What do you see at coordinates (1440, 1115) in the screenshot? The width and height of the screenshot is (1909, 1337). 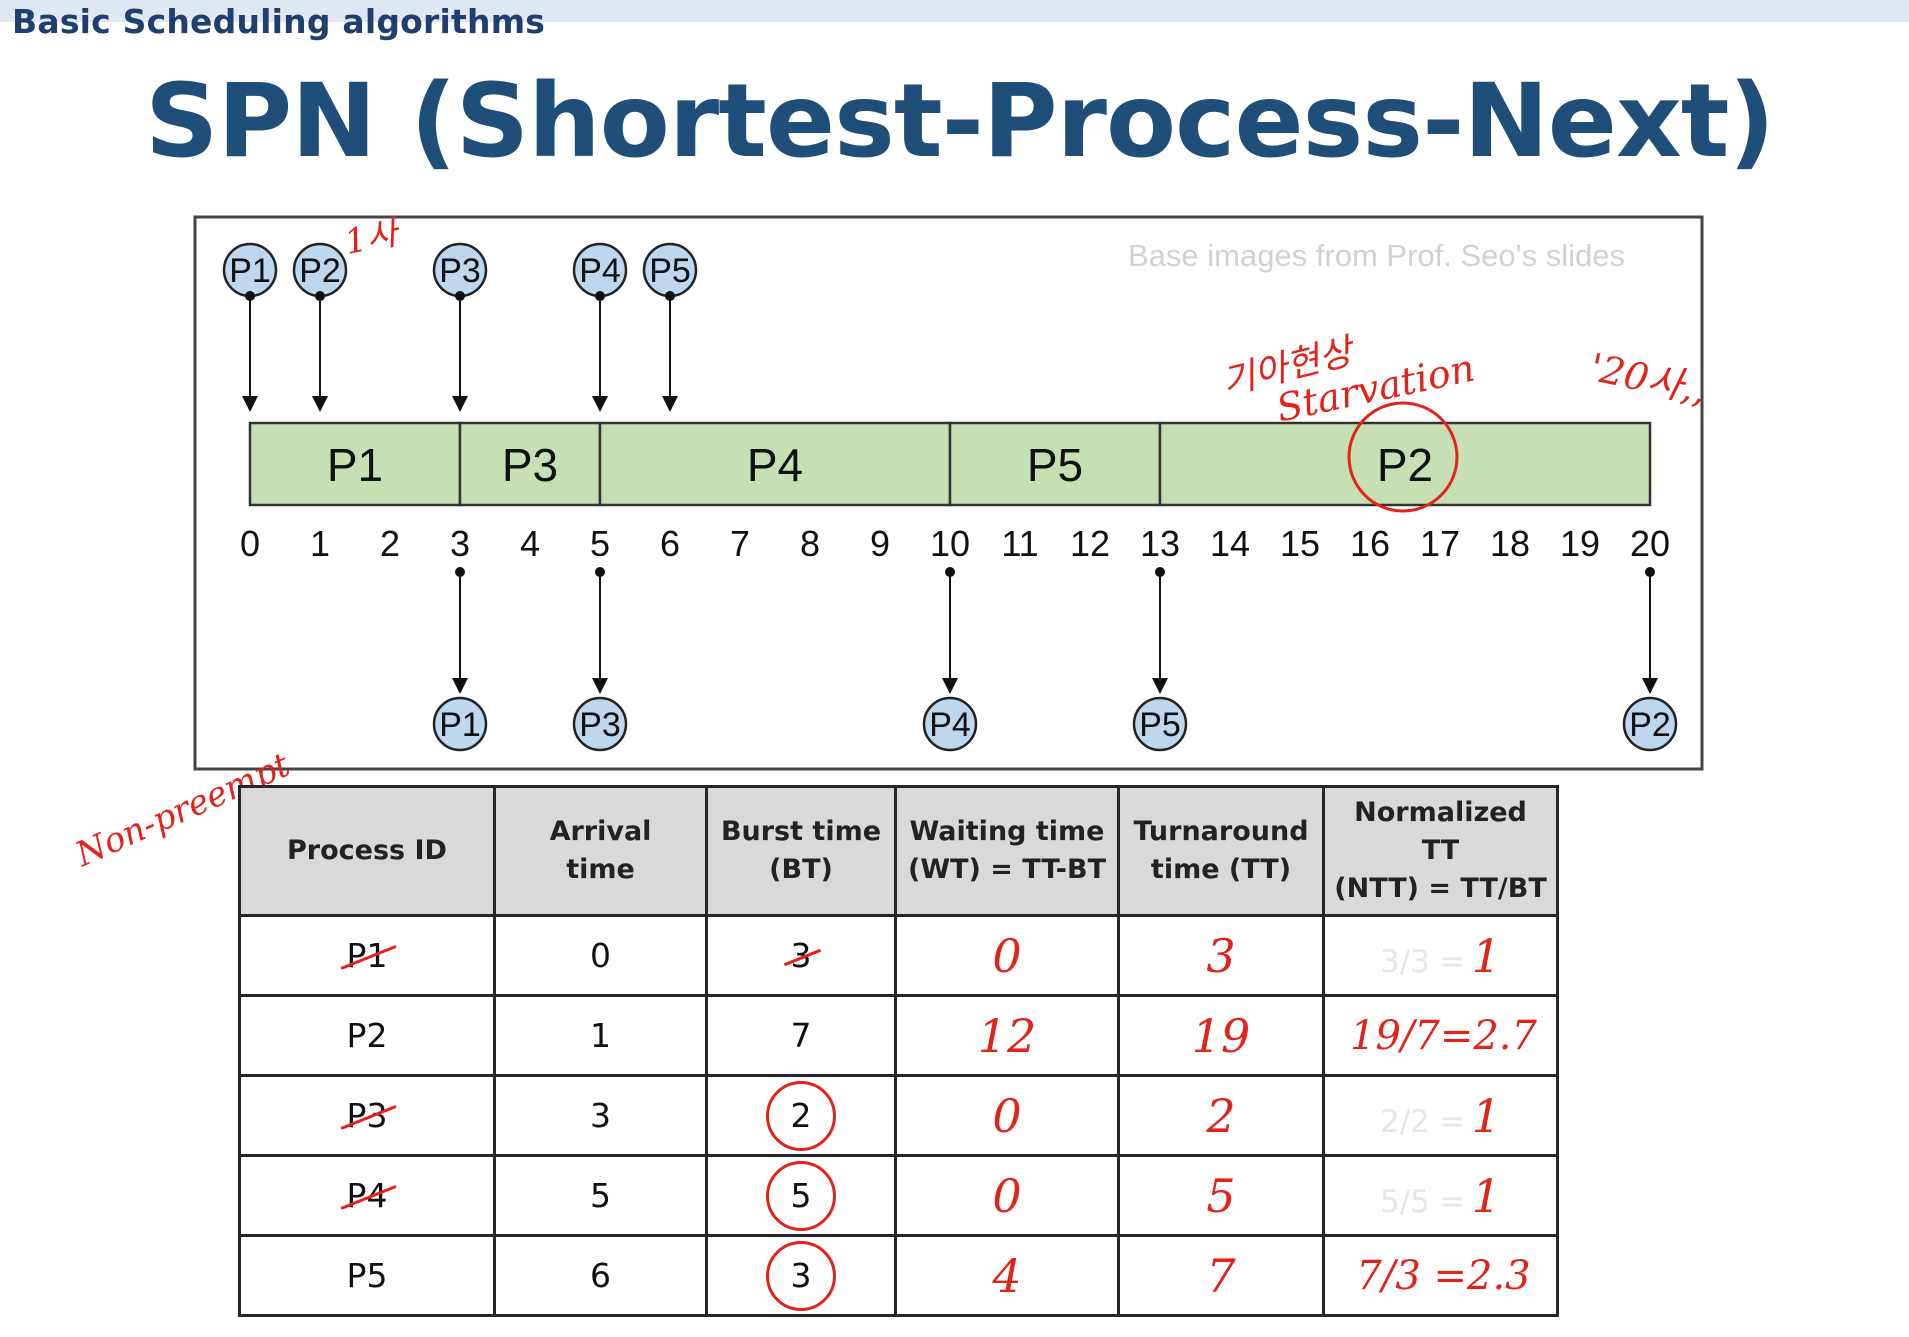 I see `cell-normalized: 2/2 = 1` at bounding box center [1440, 1115].